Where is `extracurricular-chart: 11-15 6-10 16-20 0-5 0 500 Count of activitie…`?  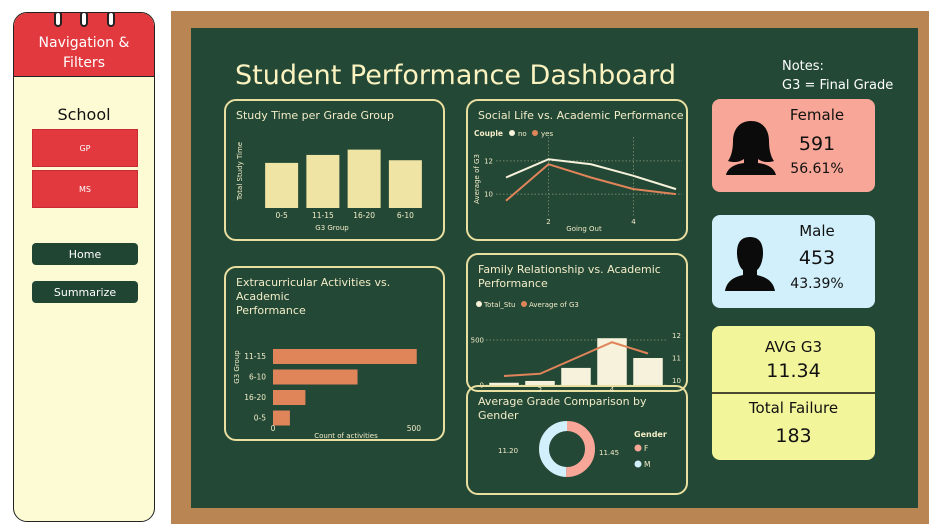 extracurricular-chart: 11-15 6-10 16-20 0-5 0 500 Count of activitie… is located at coordinates (327, 394).